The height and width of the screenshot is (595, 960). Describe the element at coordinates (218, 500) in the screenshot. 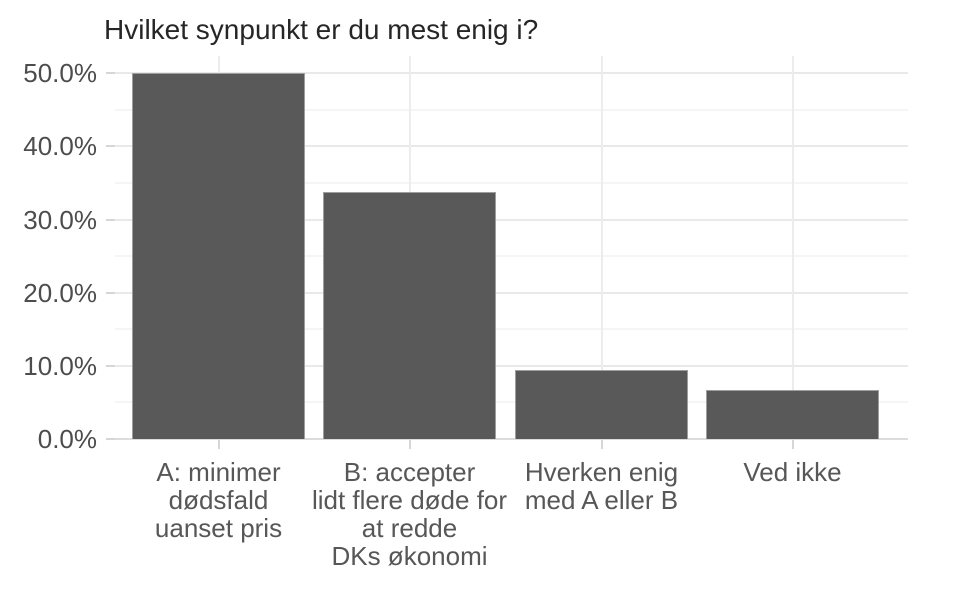

I see `x-category-label: A: minimer dødsfald uanset pris` at that location.